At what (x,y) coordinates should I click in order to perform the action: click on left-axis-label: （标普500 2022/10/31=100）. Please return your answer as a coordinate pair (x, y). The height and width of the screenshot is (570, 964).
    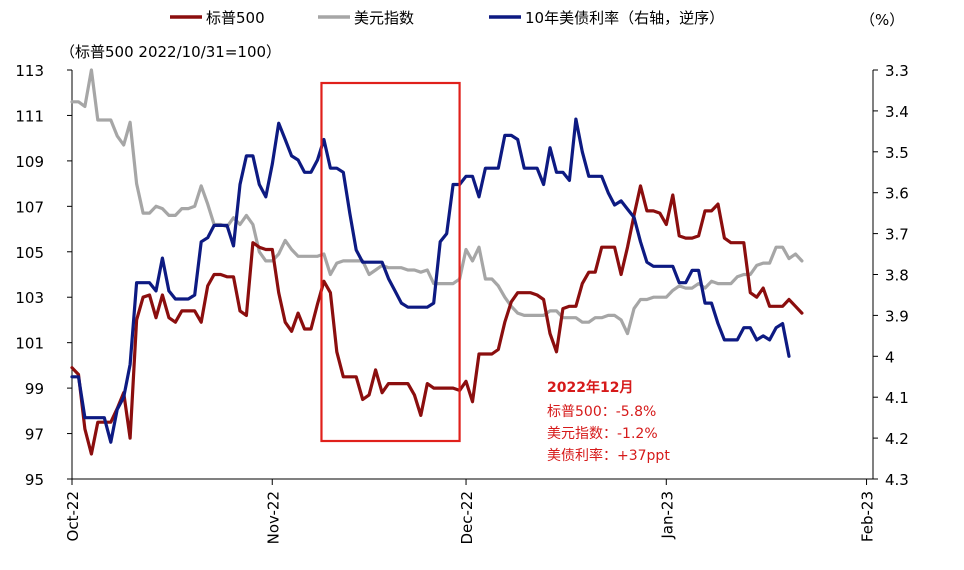
    Looking at the image, I should click on (170, 52).